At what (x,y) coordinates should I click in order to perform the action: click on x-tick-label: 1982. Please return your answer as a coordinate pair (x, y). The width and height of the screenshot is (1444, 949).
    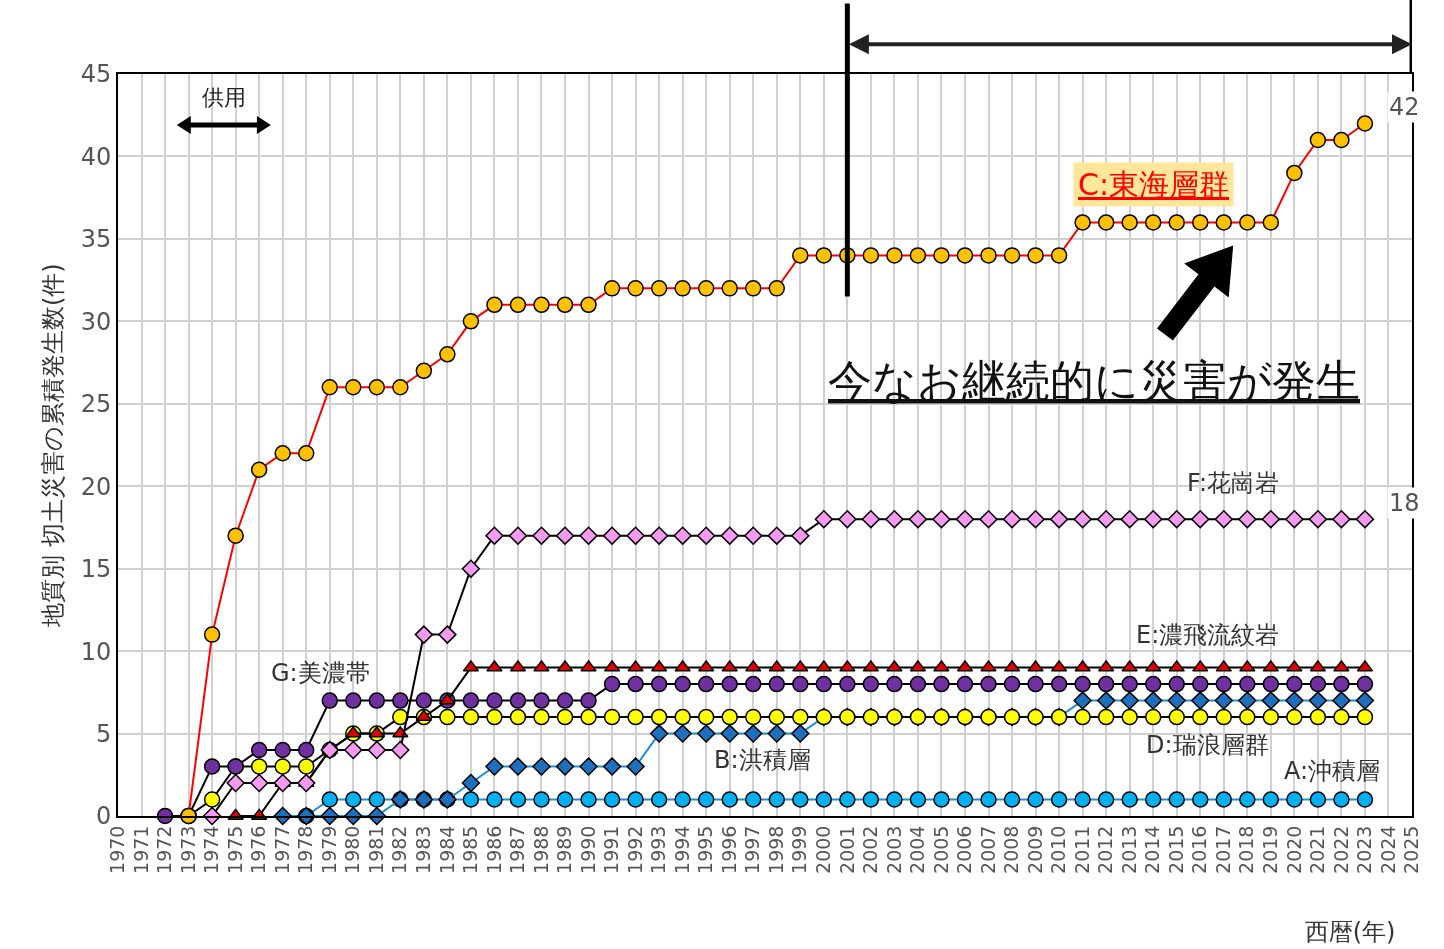
    Looking at the image, I should click on (399, 849).